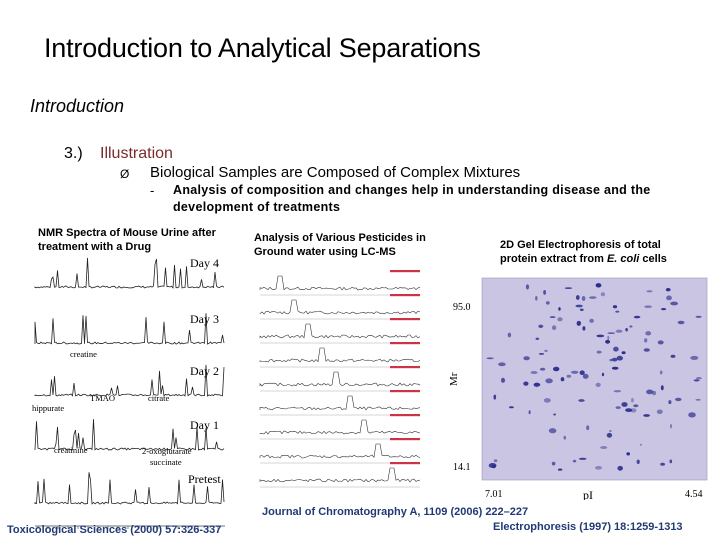  Describe the element at coordinates (462, 467) in the screenshot. I see `gel-y-bottom: 14.1` at that location.